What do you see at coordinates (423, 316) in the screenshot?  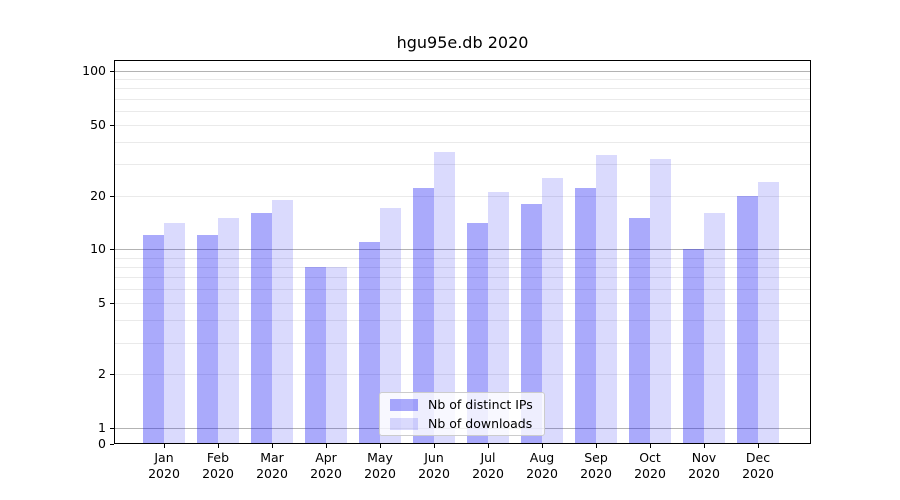 I see `bar-distinct-ips-jun` at bounding box center [423, 316].